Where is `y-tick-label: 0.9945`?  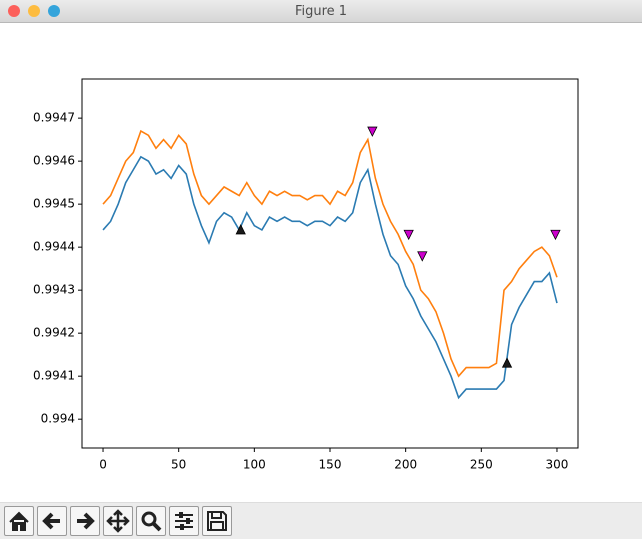 y-tick-label: 0.9945 is located at coordinates (54, 204).